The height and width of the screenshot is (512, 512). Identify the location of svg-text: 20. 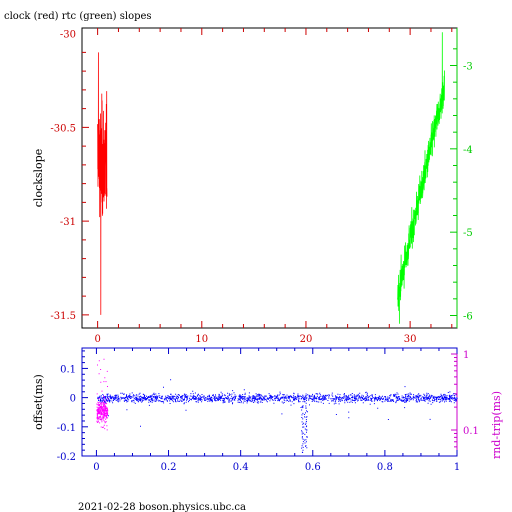
(306, 339).